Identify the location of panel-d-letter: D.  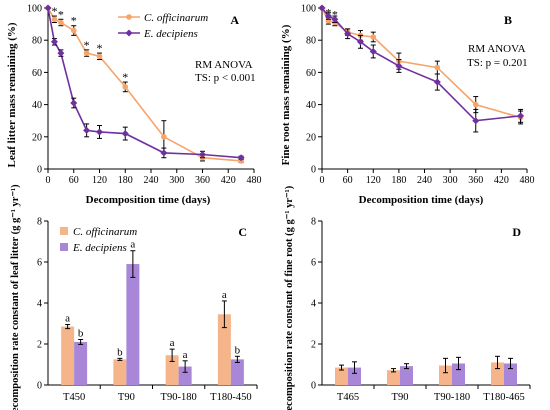
(516, 232).